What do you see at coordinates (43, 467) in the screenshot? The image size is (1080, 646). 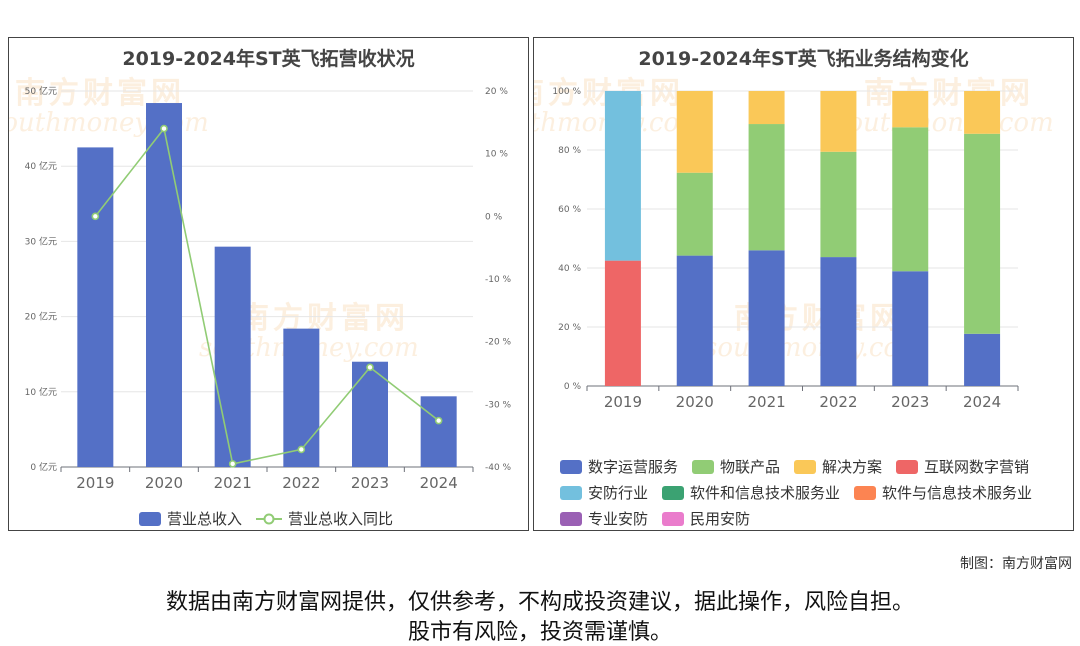 I see `y-left-tick-label: 0 亿元` at bounding box center [43, 467].